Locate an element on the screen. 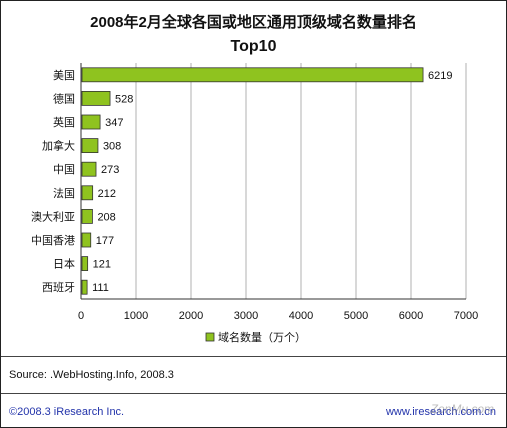 This screenshot has width=507, height=428. copyright-text: ©2008.3 iResearch Inc. is located at coordinates (67, 412).